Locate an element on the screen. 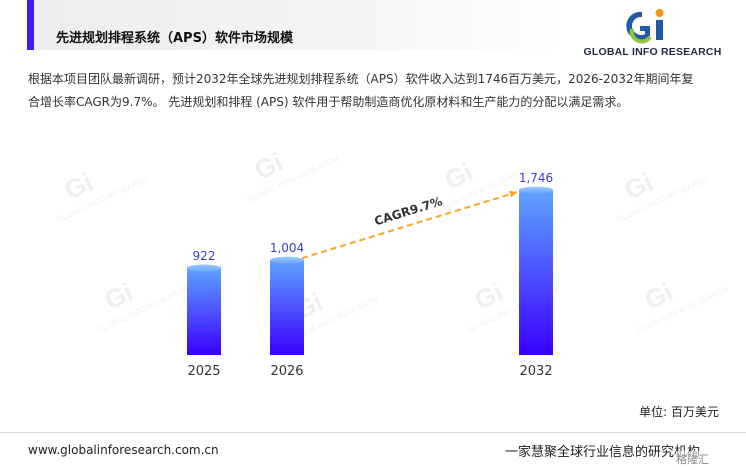  title-accent-bar is located at coordinates (30, 25).